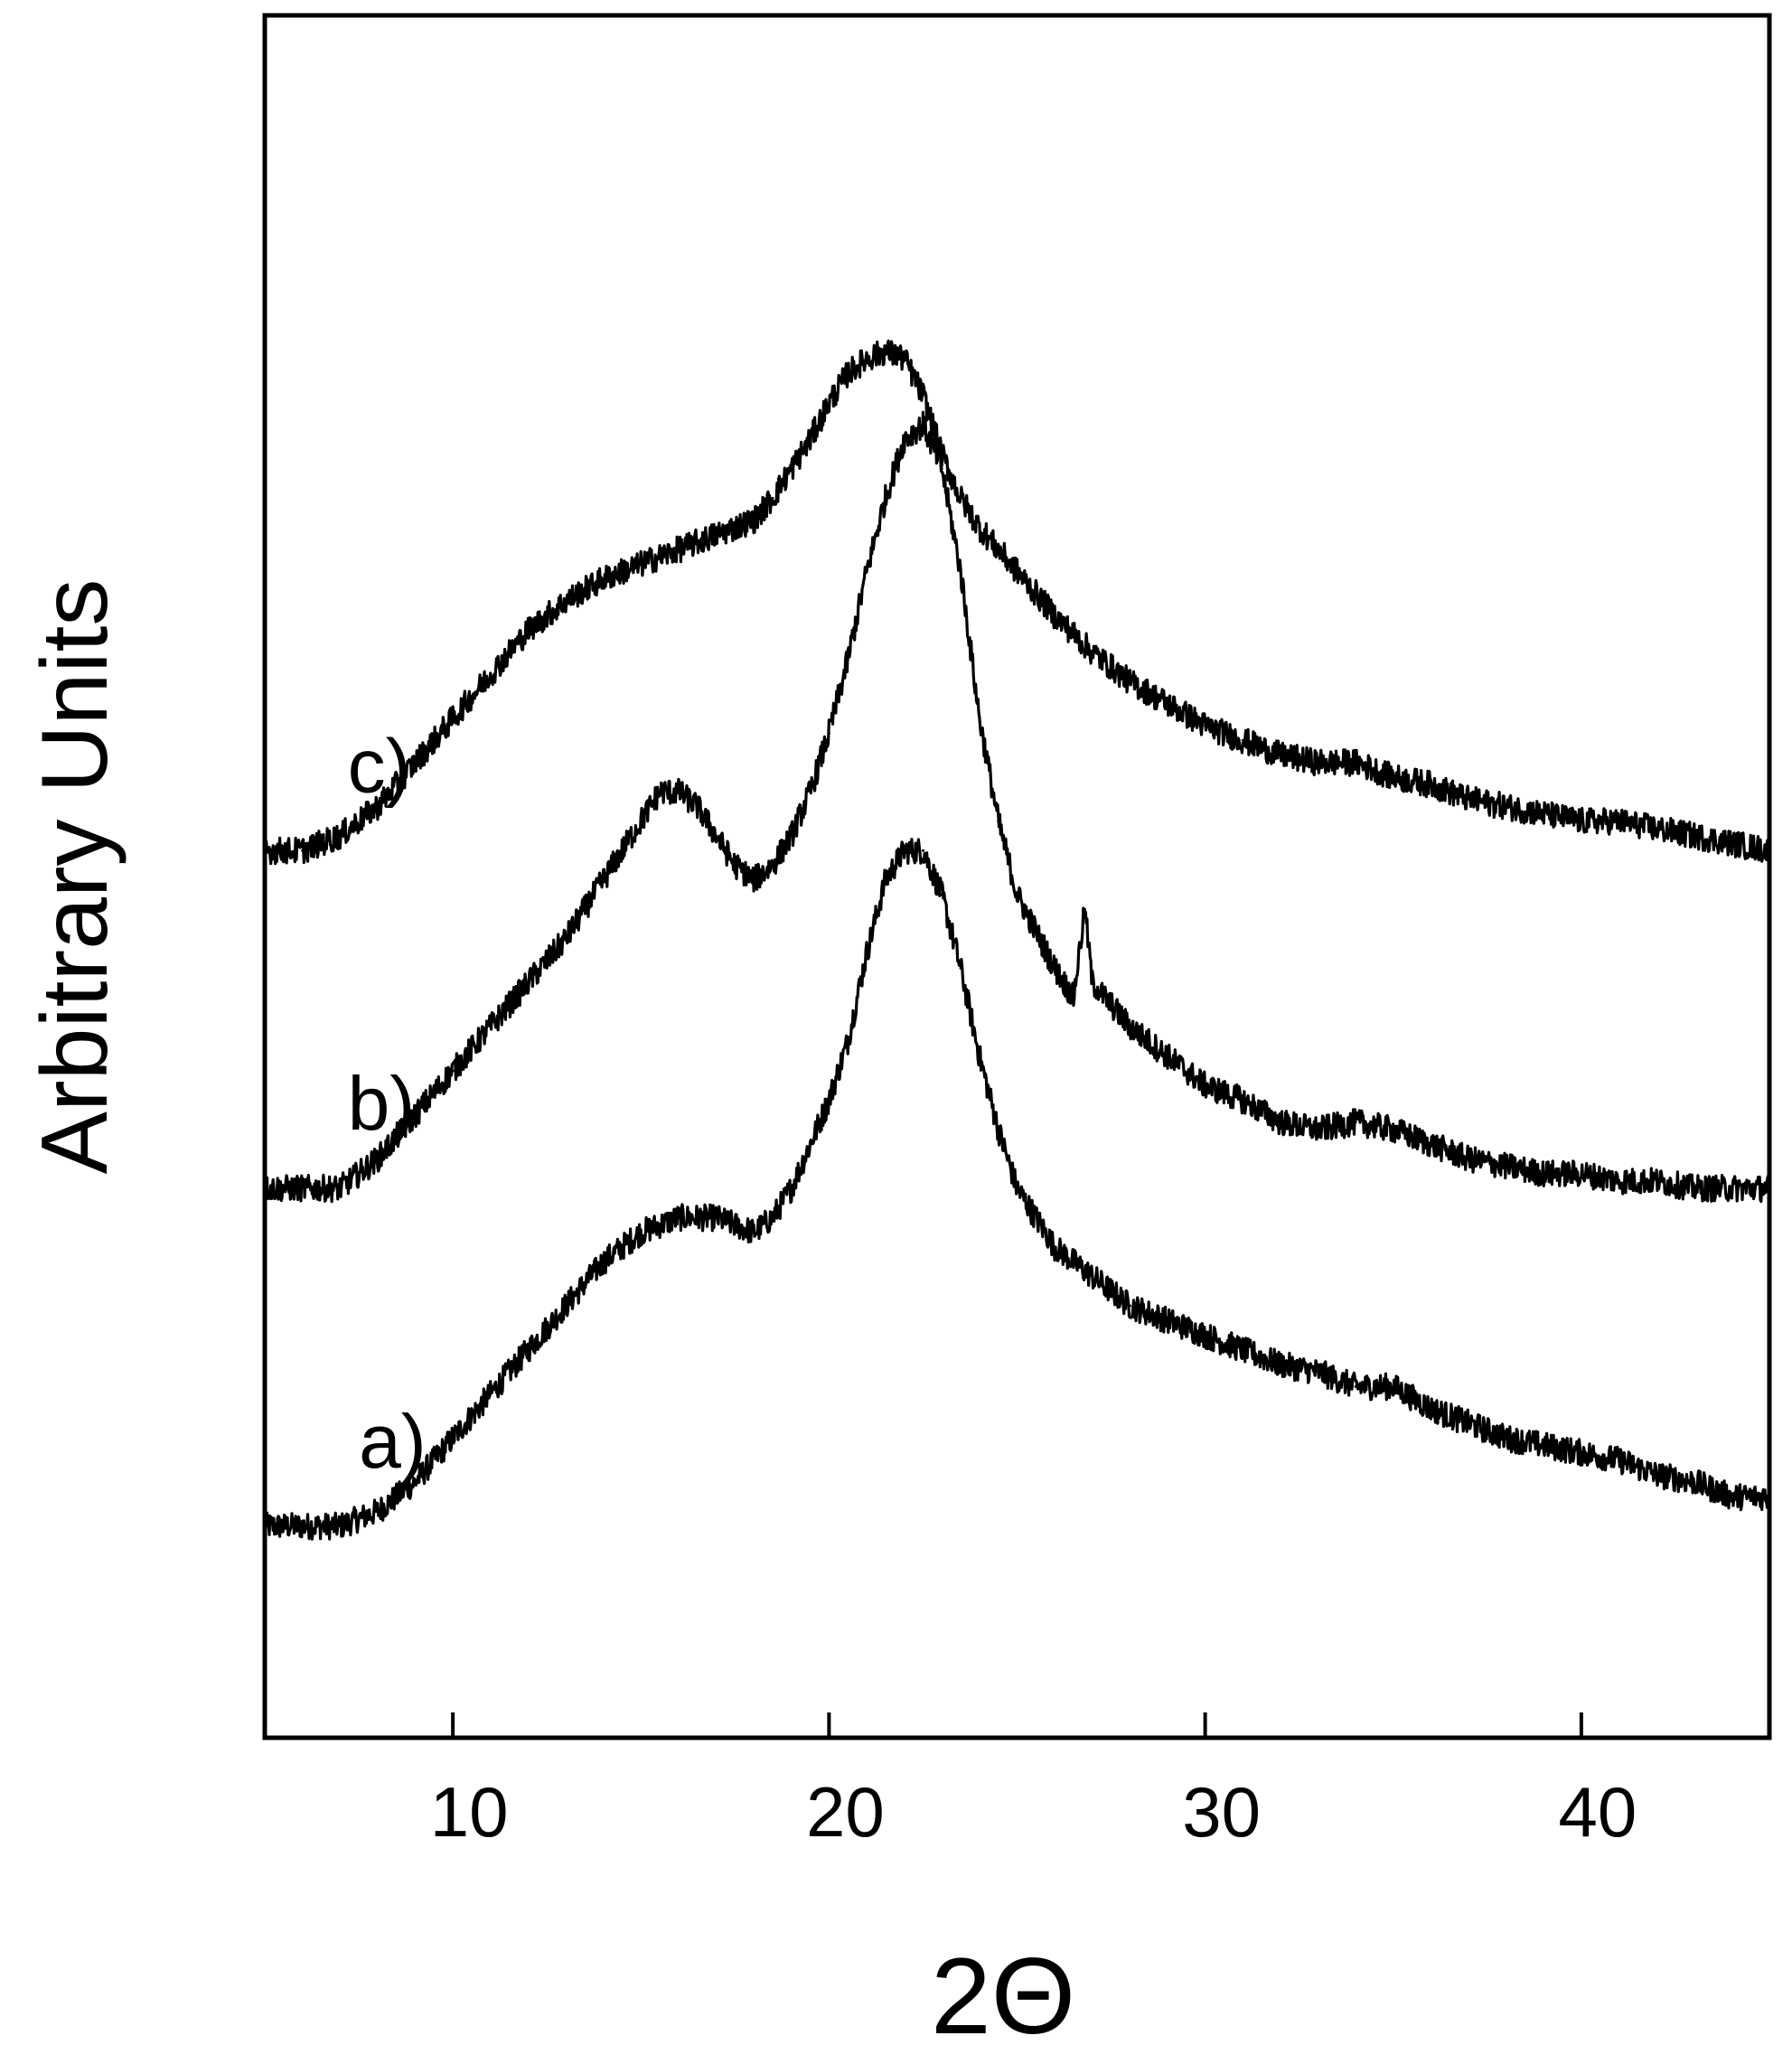 The height and width of the screenshot is (2045, 1792). What do you see at coordinates (469, 1812) in the screenshot?
I see `x-tick-label-10: 10` at bounding box center [469, 1812].